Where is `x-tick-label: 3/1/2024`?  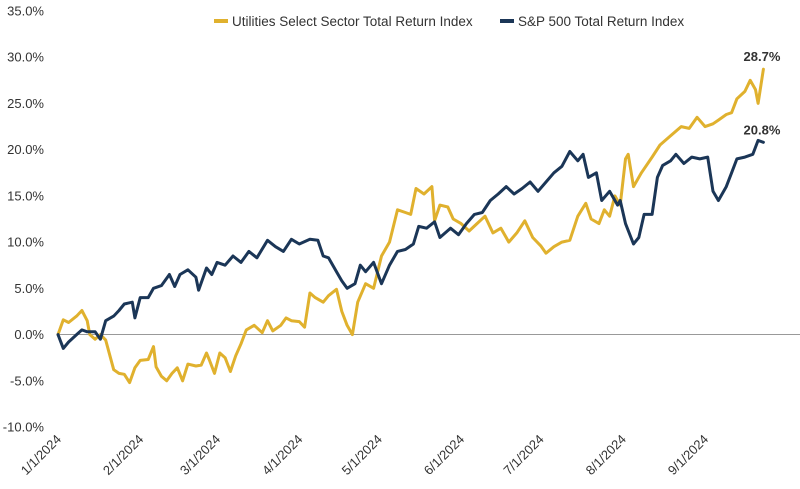 x-tick-label: 3/1/2024 is located at coordinates (200, 455).